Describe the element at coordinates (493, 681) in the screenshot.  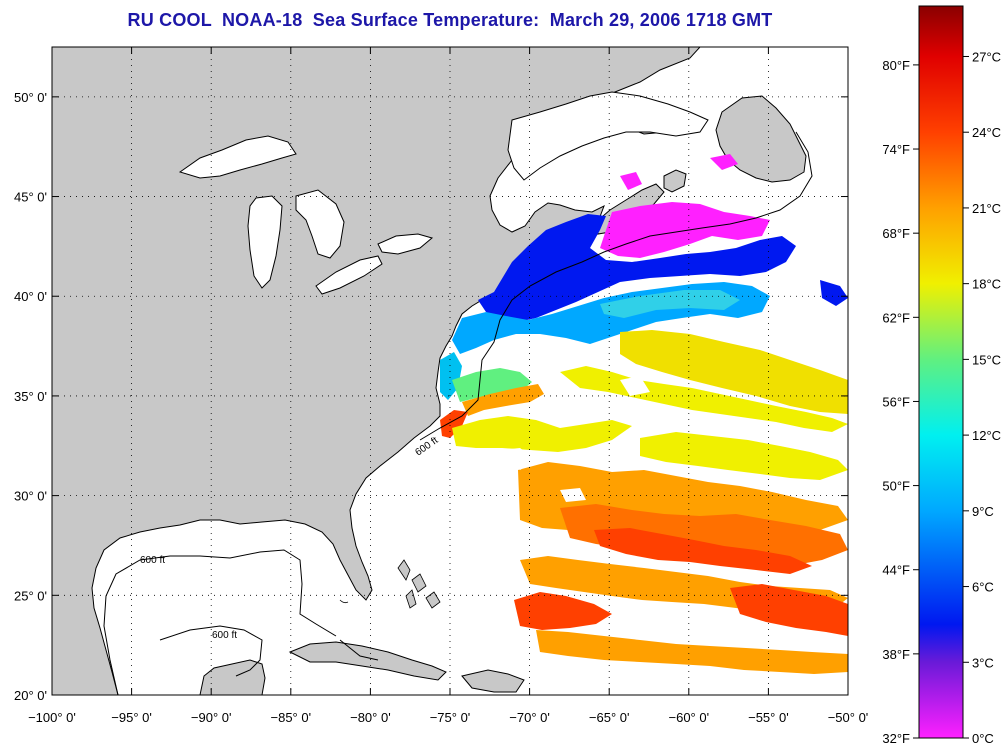
I see `hispaniola` at that location.